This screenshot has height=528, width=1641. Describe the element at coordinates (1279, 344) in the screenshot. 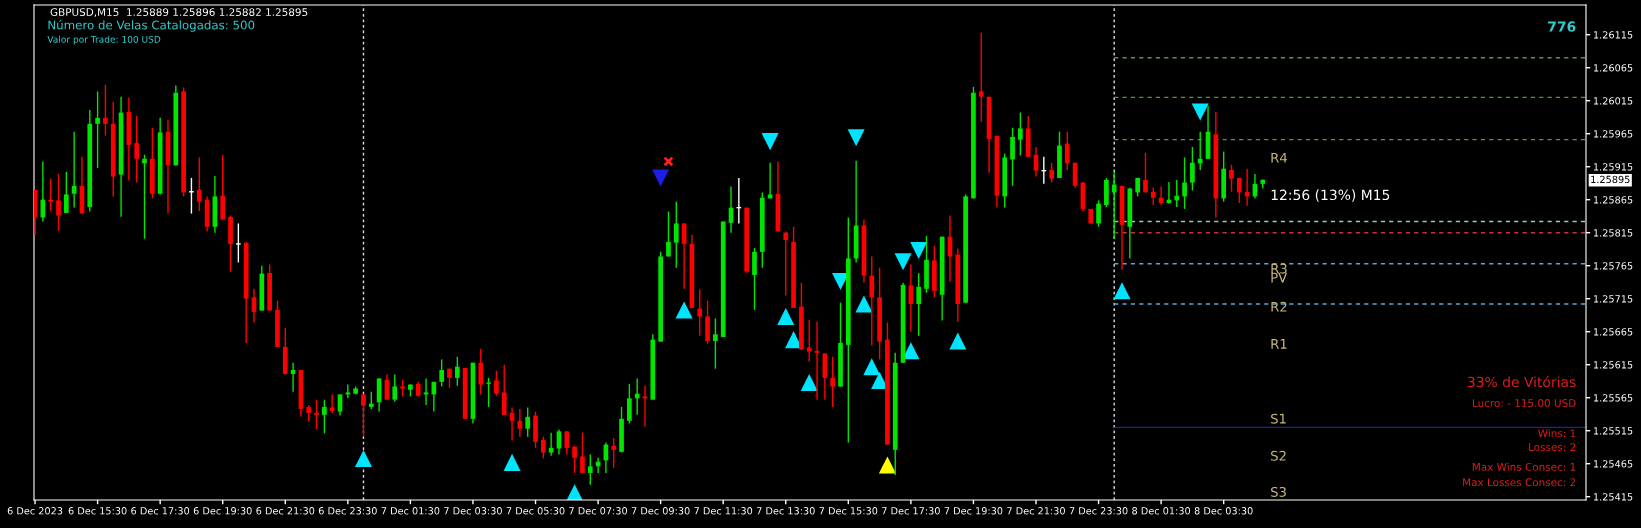

I see `annotation: R1` at that location.